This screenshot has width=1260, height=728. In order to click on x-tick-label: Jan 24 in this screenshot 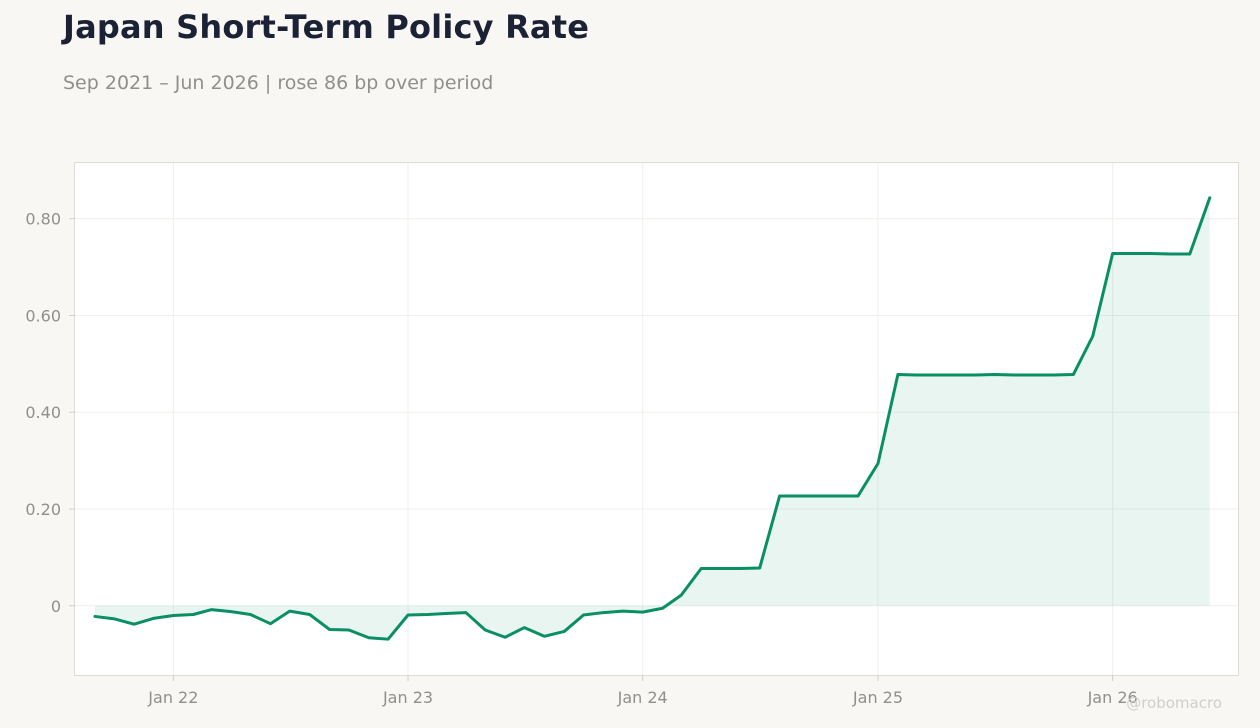, I will do `click(642, 697)`.